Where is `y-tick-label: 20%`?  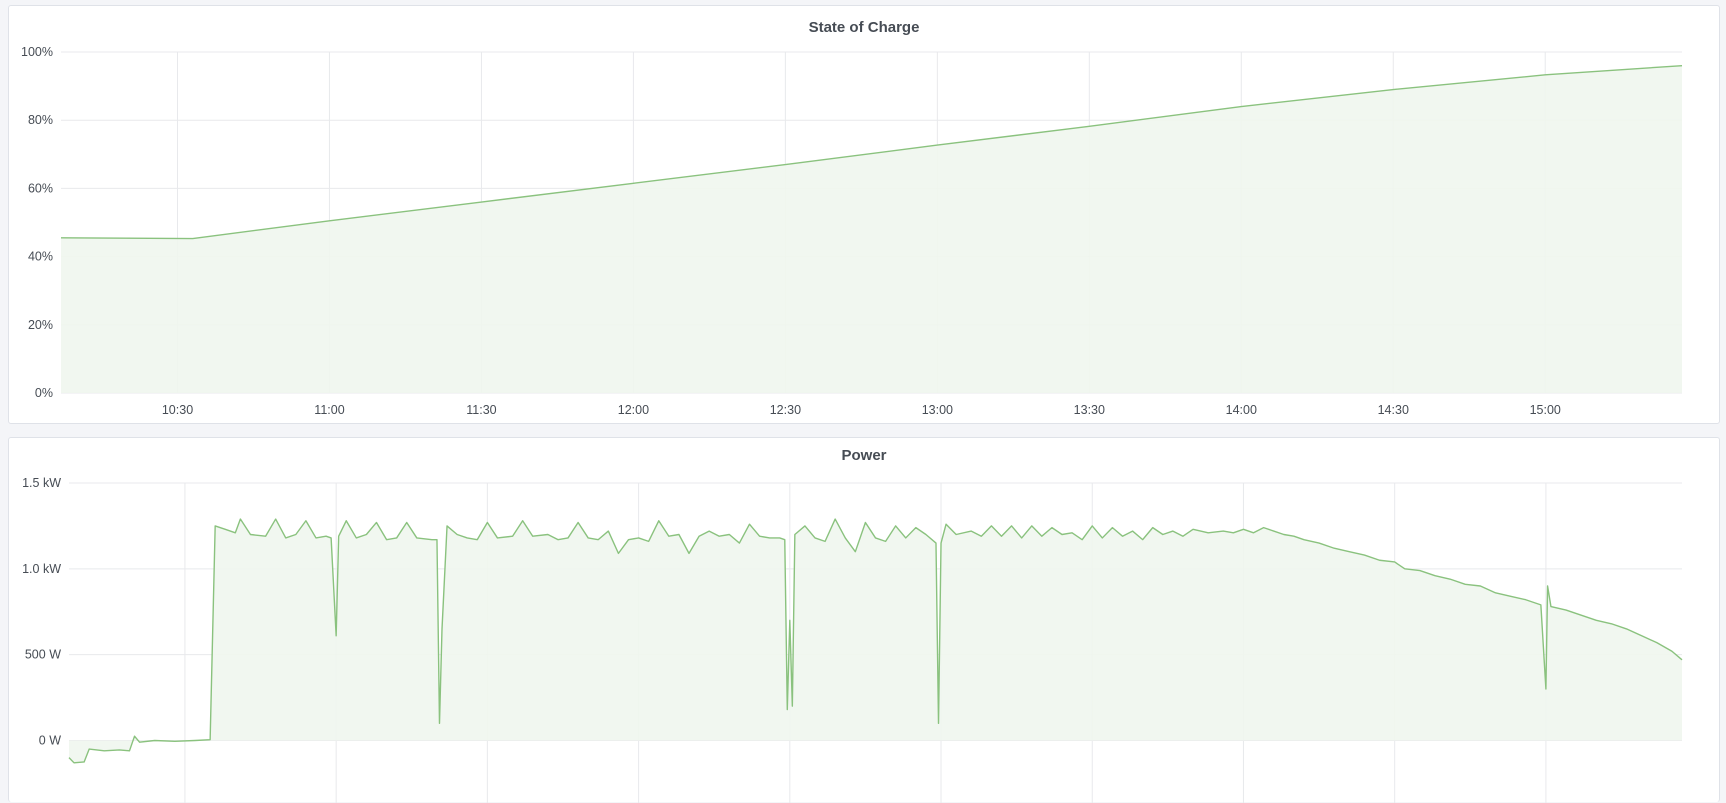 y-tick-label: 20% is located at coordinates (40, 325).